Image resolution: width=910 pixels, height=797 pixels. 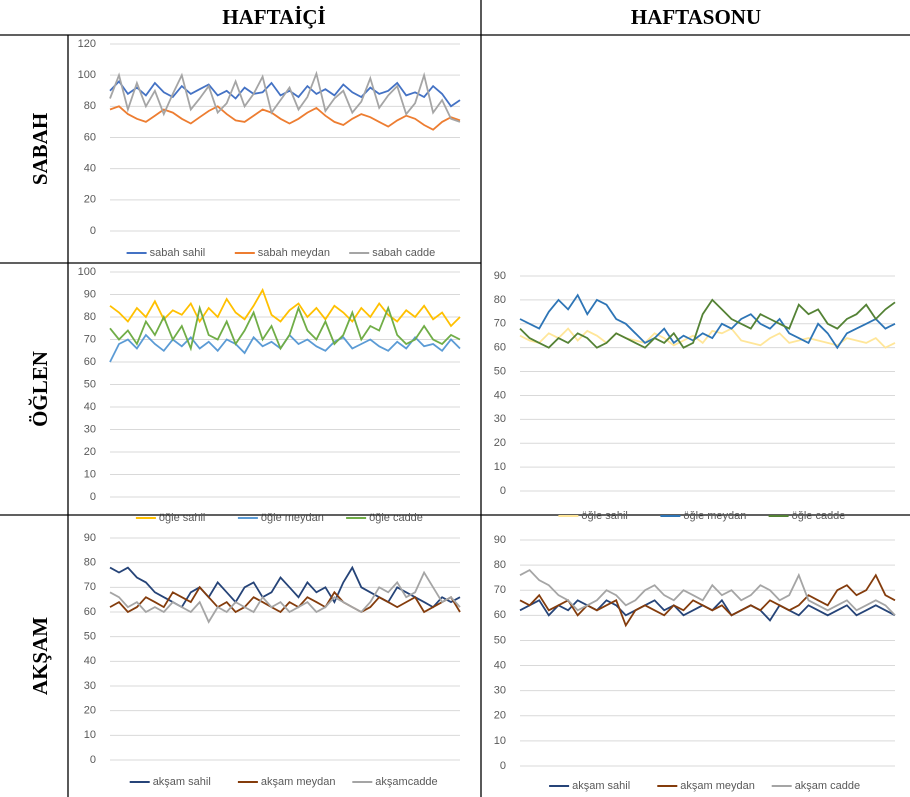 I want to click on column-header: HAFTASONU, so click(x=696, y=17).